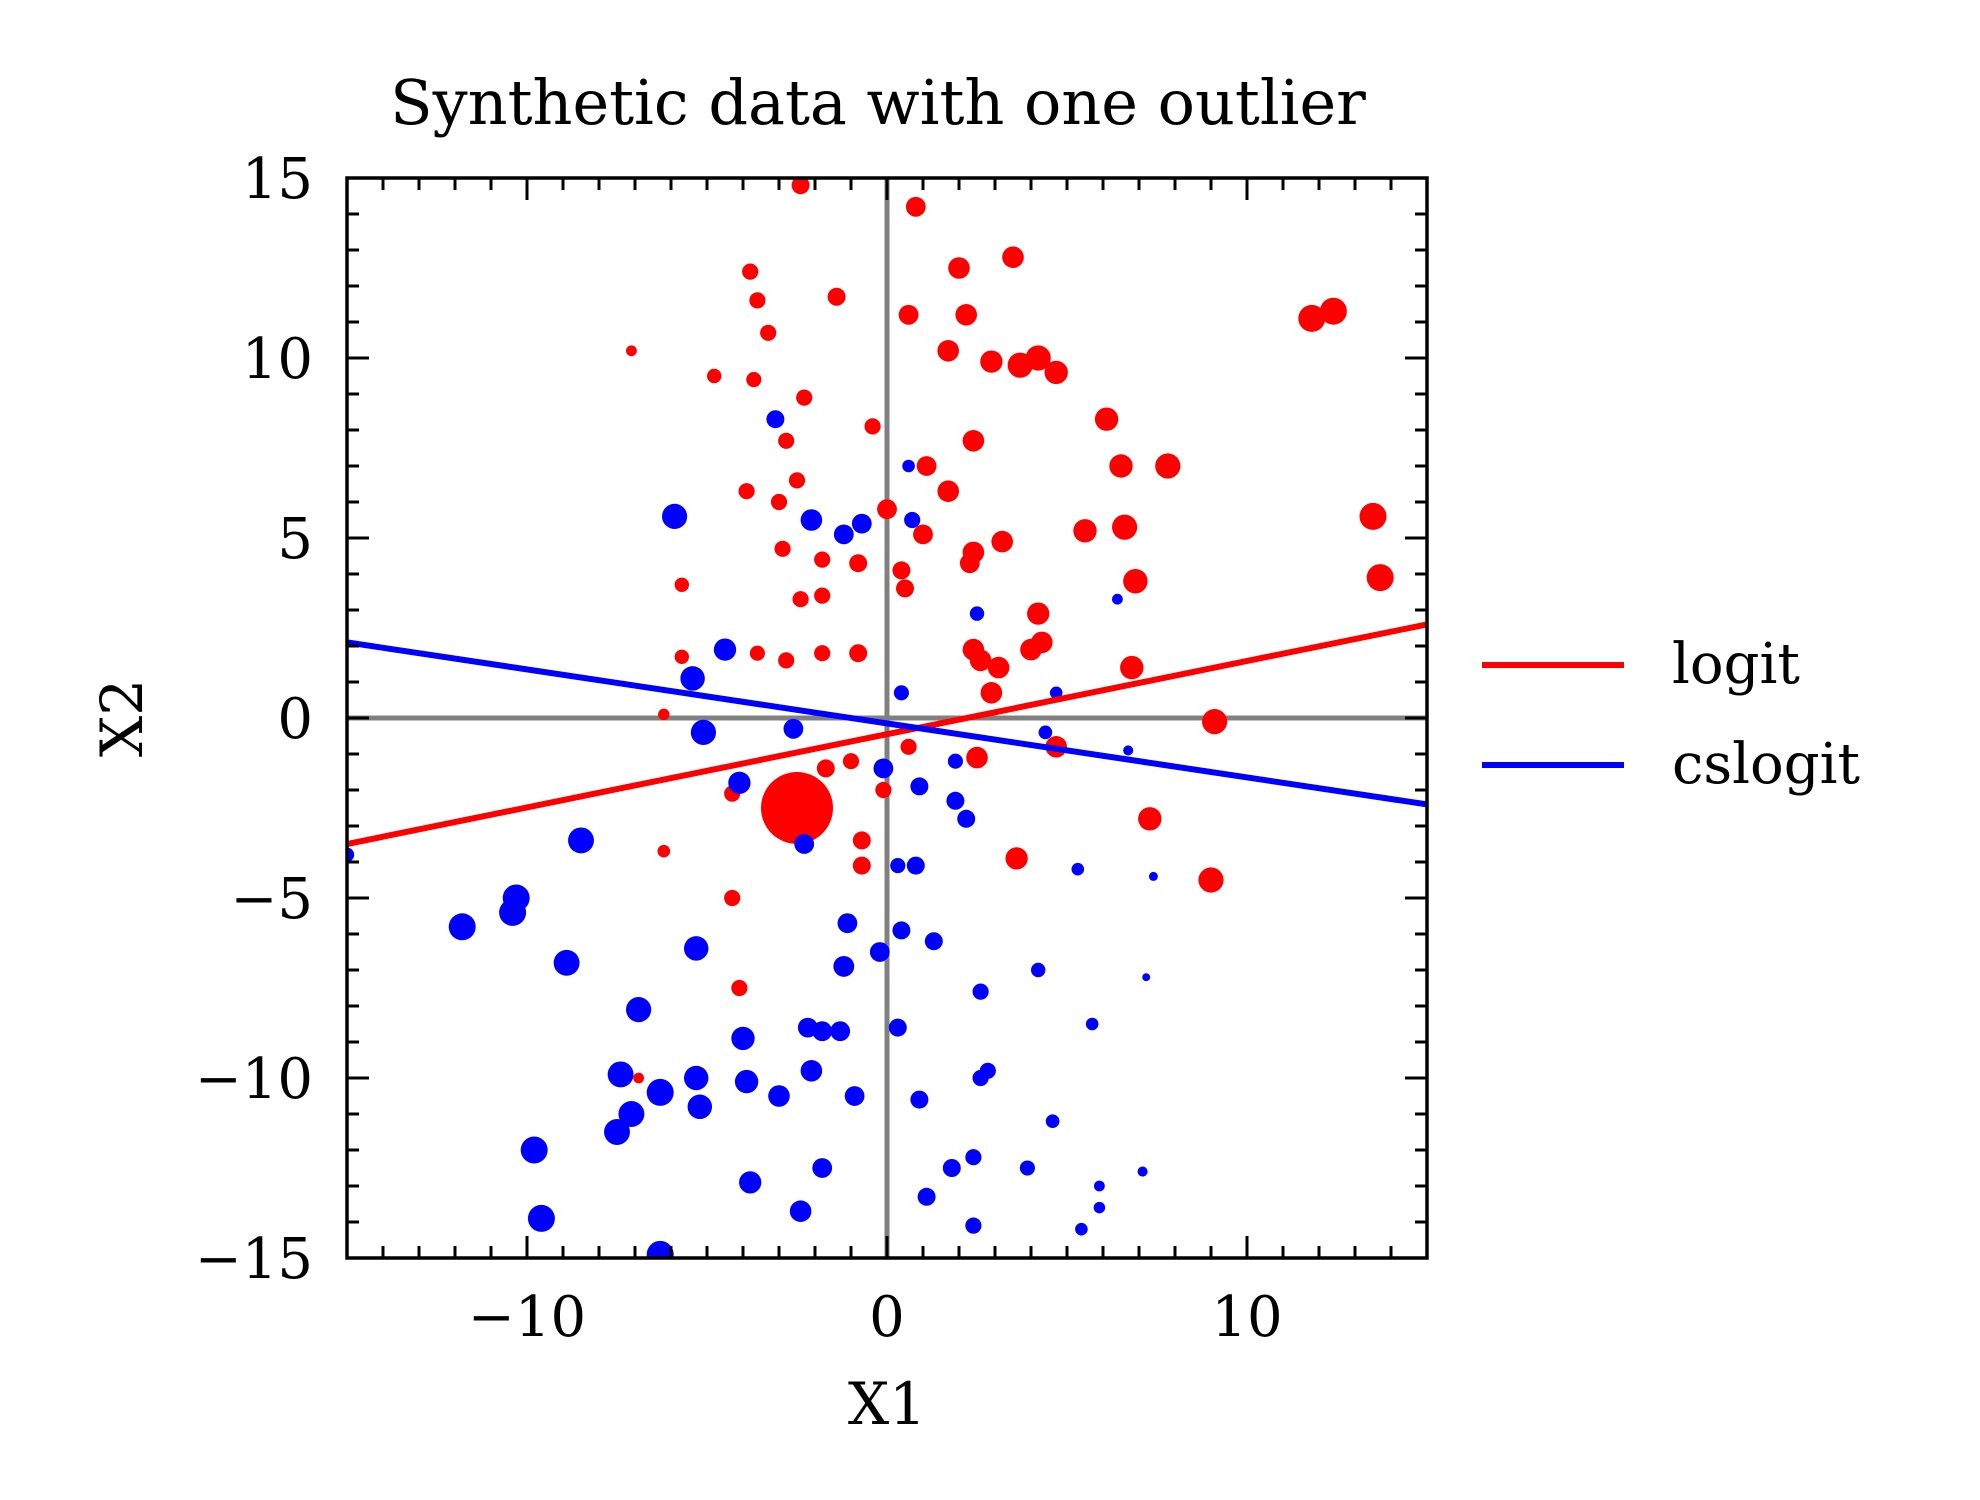  Describe the element at coordinates (887, 723) in the screenshot. I see `cslogit-line` at that location.